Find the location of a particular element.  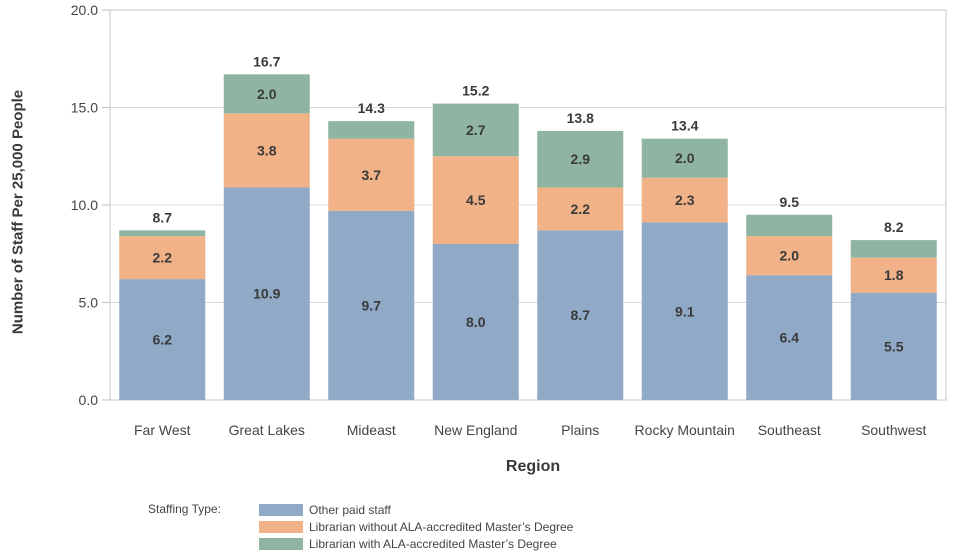

y-tick-label: 15.0 is located at coordinates (84, 108).